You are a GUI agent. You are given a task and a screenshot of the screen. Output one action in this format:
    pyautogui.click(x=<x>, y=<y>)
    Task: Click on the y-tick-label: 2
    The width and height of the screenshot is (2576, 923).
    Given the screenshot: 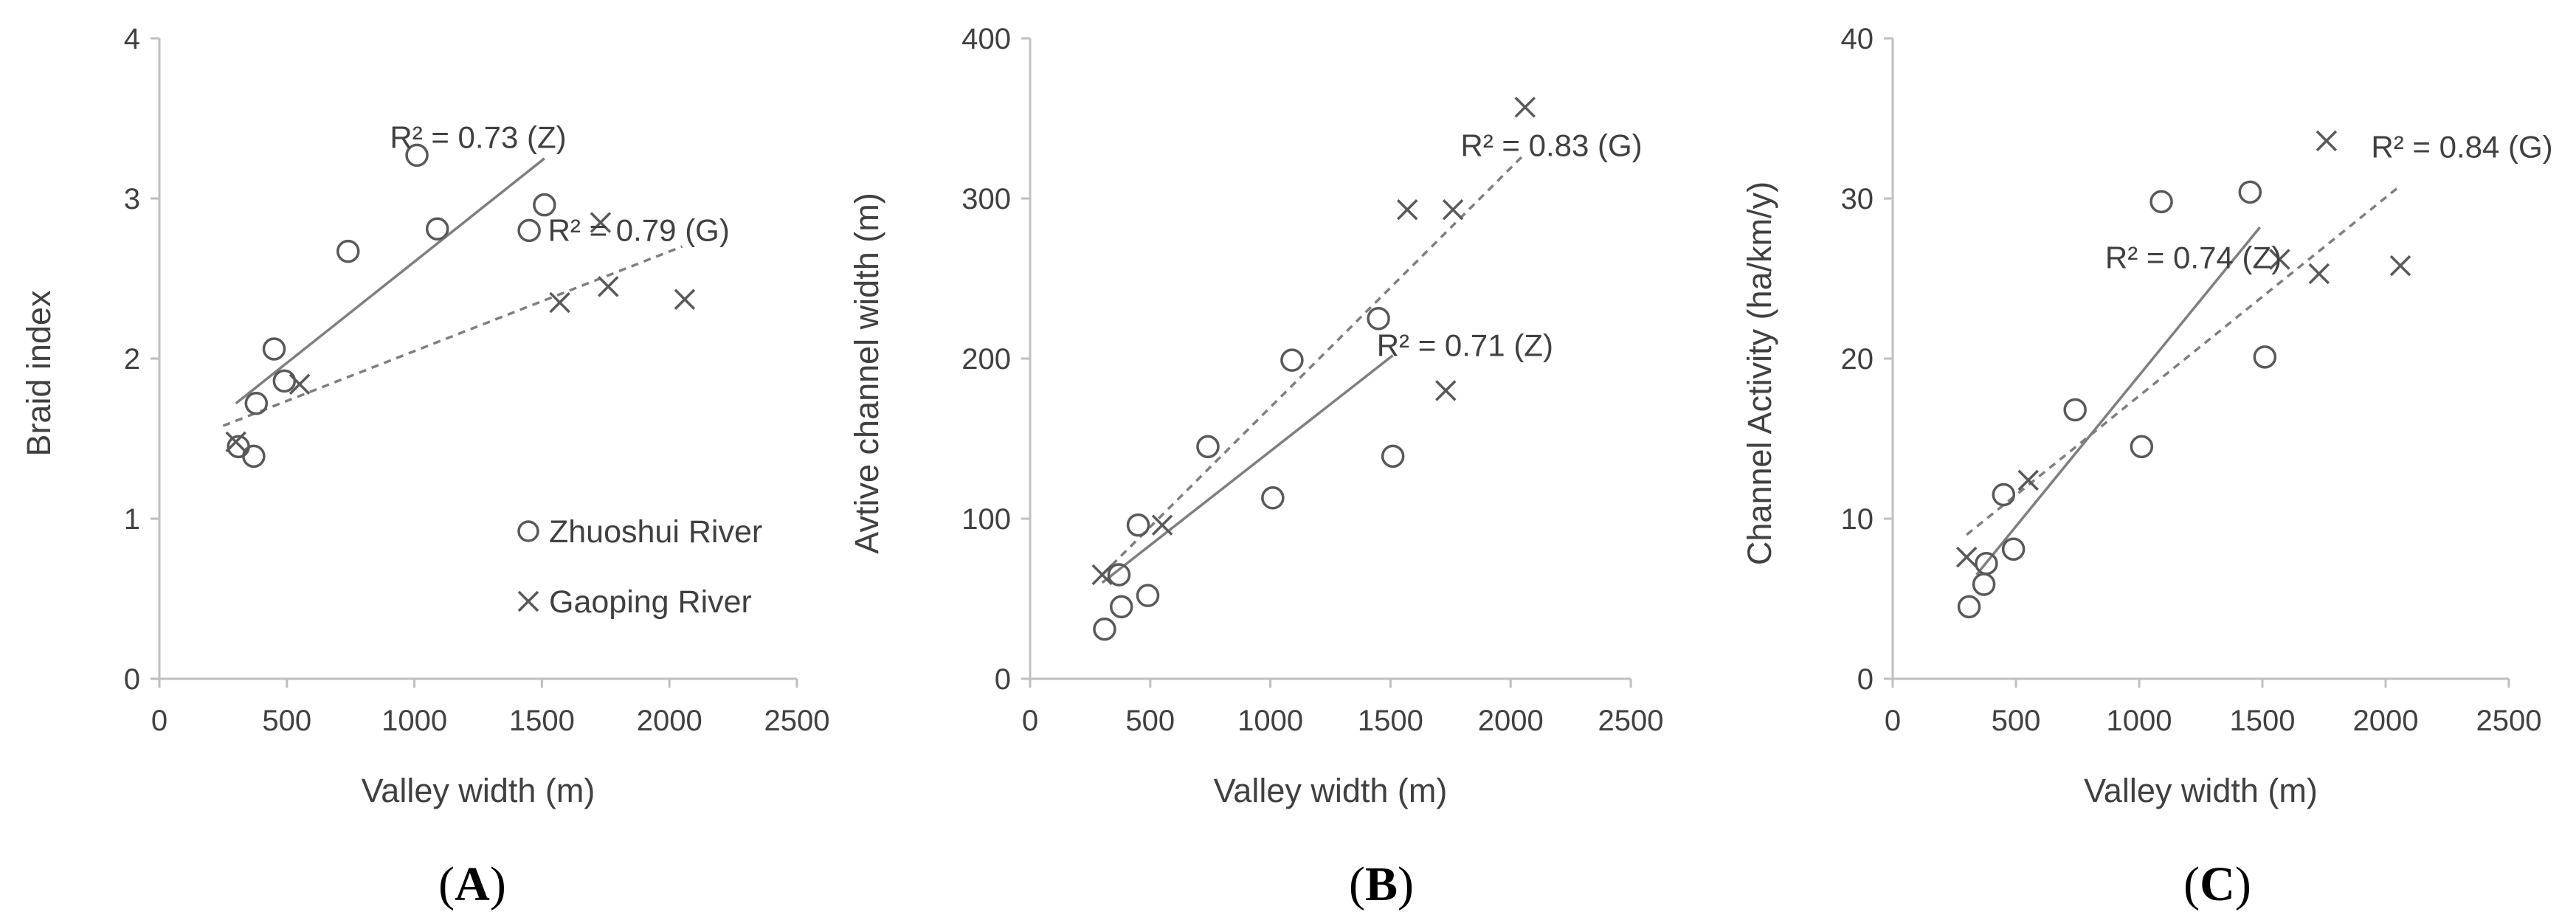 What is the action you would take?
    pyautogui.click(x=132, y=360)
    